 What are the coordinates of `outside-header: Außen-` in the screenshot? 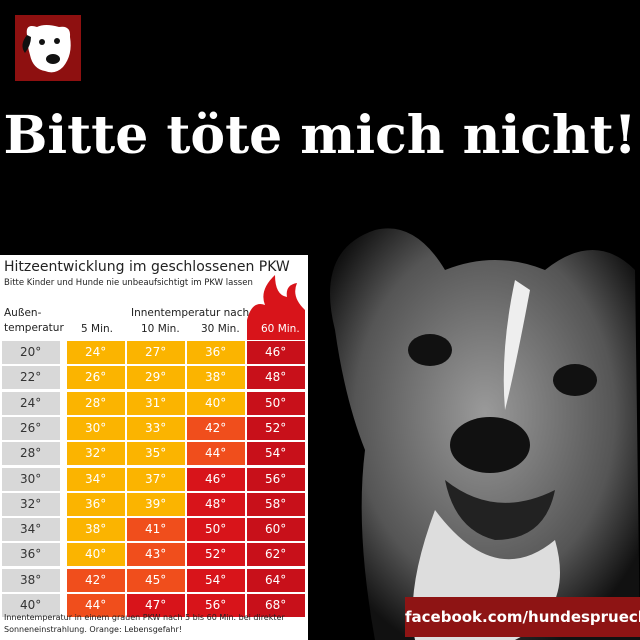 It's located at (23, 313).